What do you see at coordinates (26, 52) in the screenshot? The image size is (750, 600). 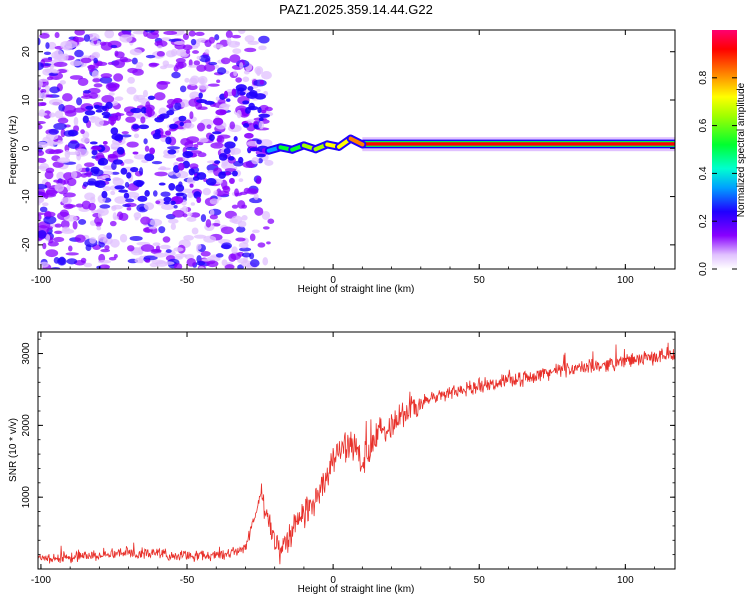 I see `spectrogram-ytick-label: 20` at bounding box center [26, 52].